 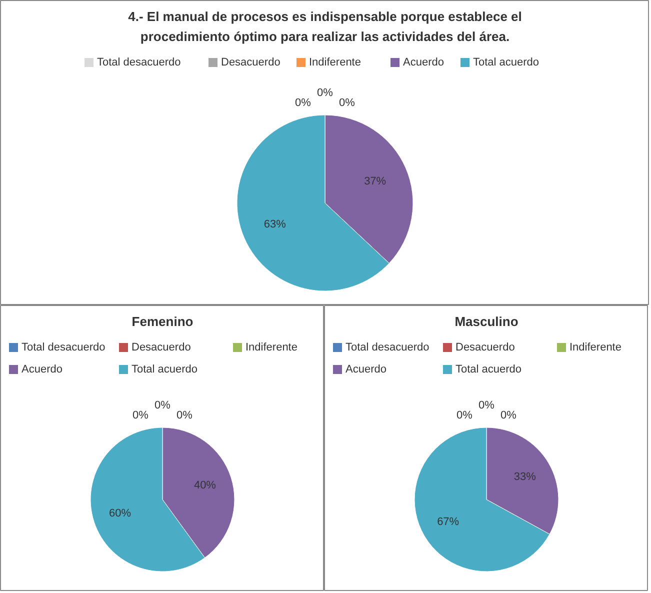 What do you see at coordinates (275, 224) in the screenshot?
I see `data-label: 63%` at bounding box center [275, 224].